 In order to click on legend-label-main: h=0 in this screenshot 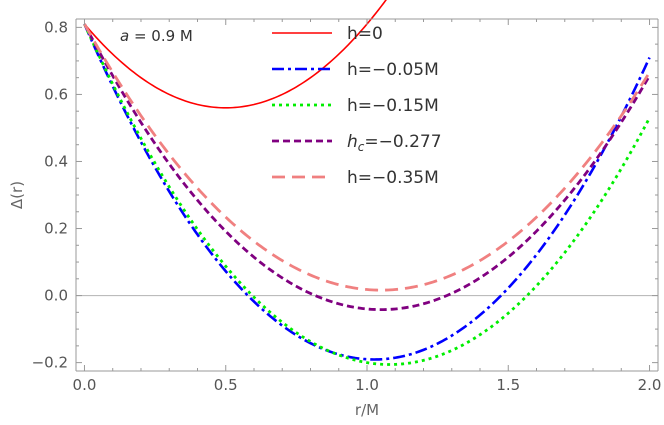, I will do `click(365, 34)`.